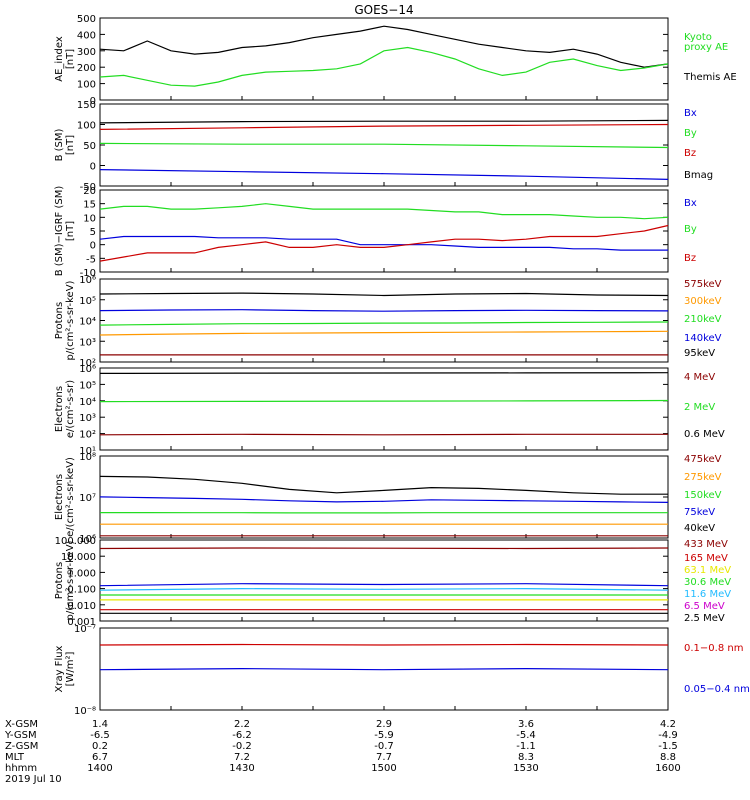 The width and height of the screenshot is (750, 800). Describe the element at coordinates (86, 35) in the screenshot. I see `y-tick-label: 400` at that location.